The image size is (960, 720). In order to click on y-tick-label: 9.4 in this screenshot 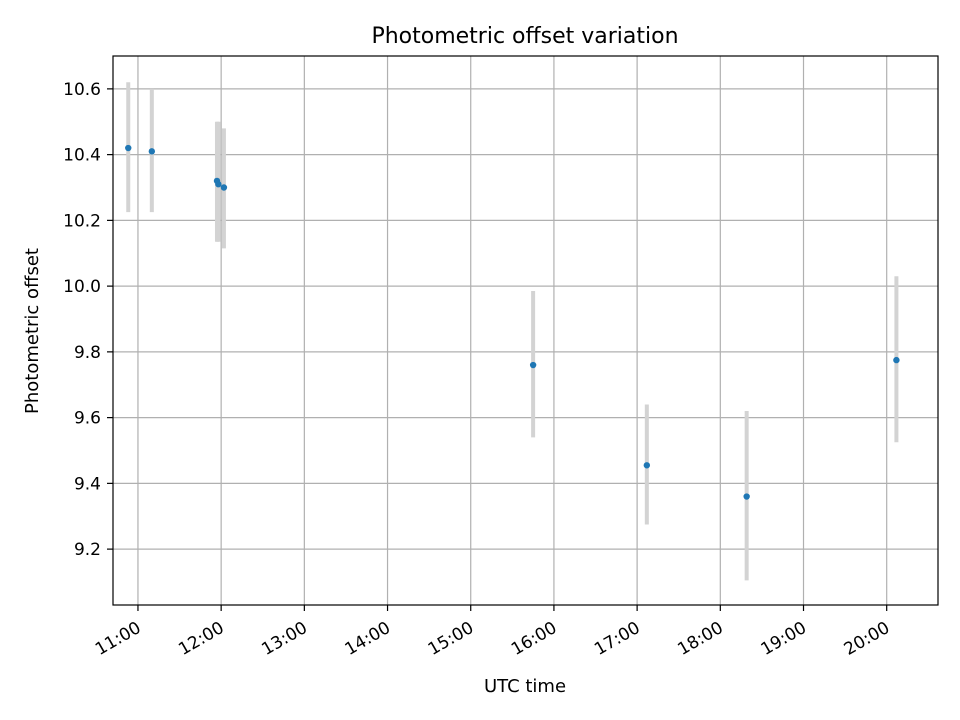, I will do `click(87, 484)`.